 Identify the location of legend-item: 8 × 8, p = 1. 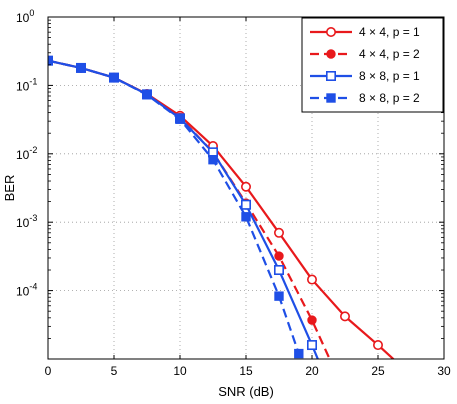
(365, 76).